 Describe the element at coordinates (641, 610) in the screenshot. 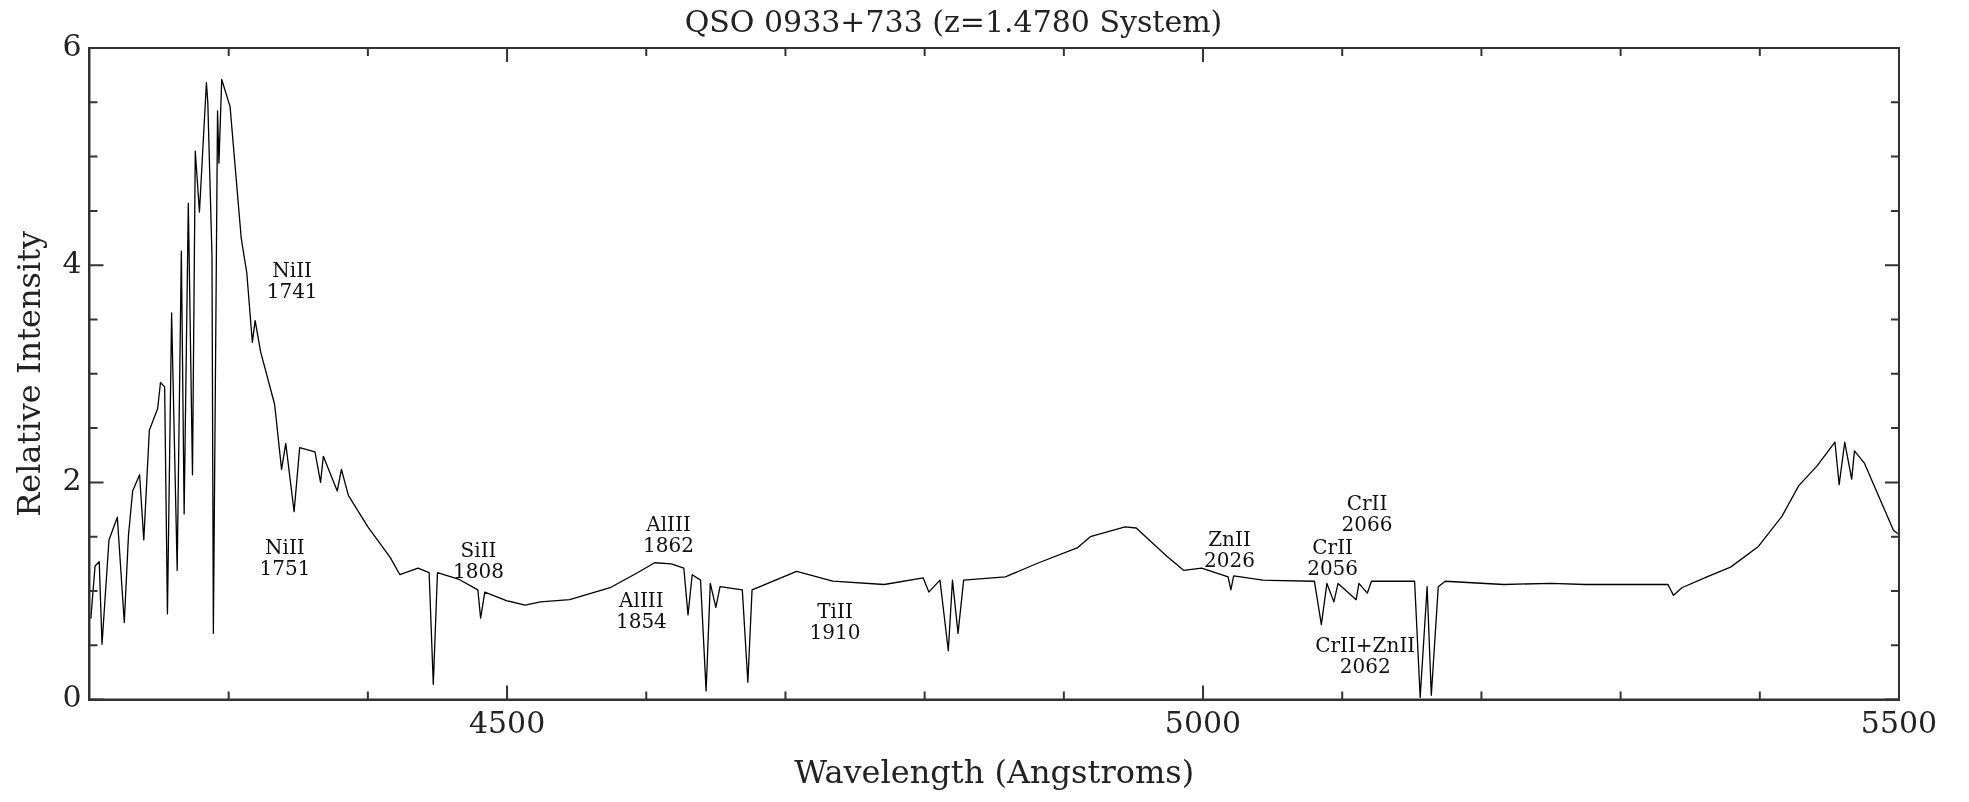

I see `annotation: AlIII 1854` at that location.